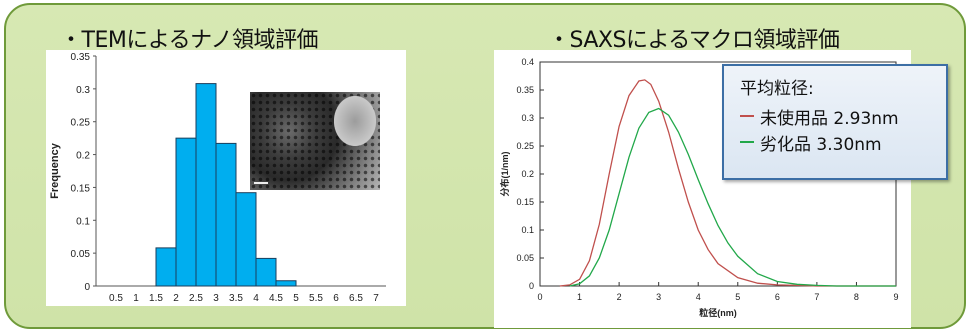 This screenshot has width=974, height=335. Describe the element at coordinates (747, 116) in the screenshot. I see `legend-swatch-new` at that location.